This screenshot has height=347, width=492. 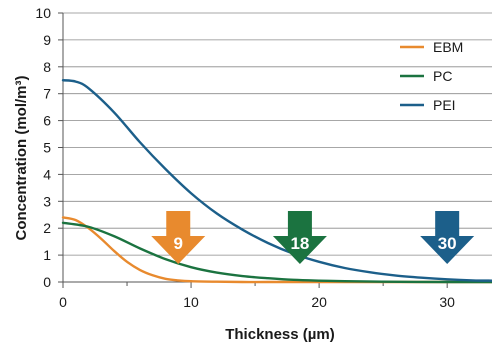 I want to click on x-tick-label-20: 20, so click(x=319, y=302).